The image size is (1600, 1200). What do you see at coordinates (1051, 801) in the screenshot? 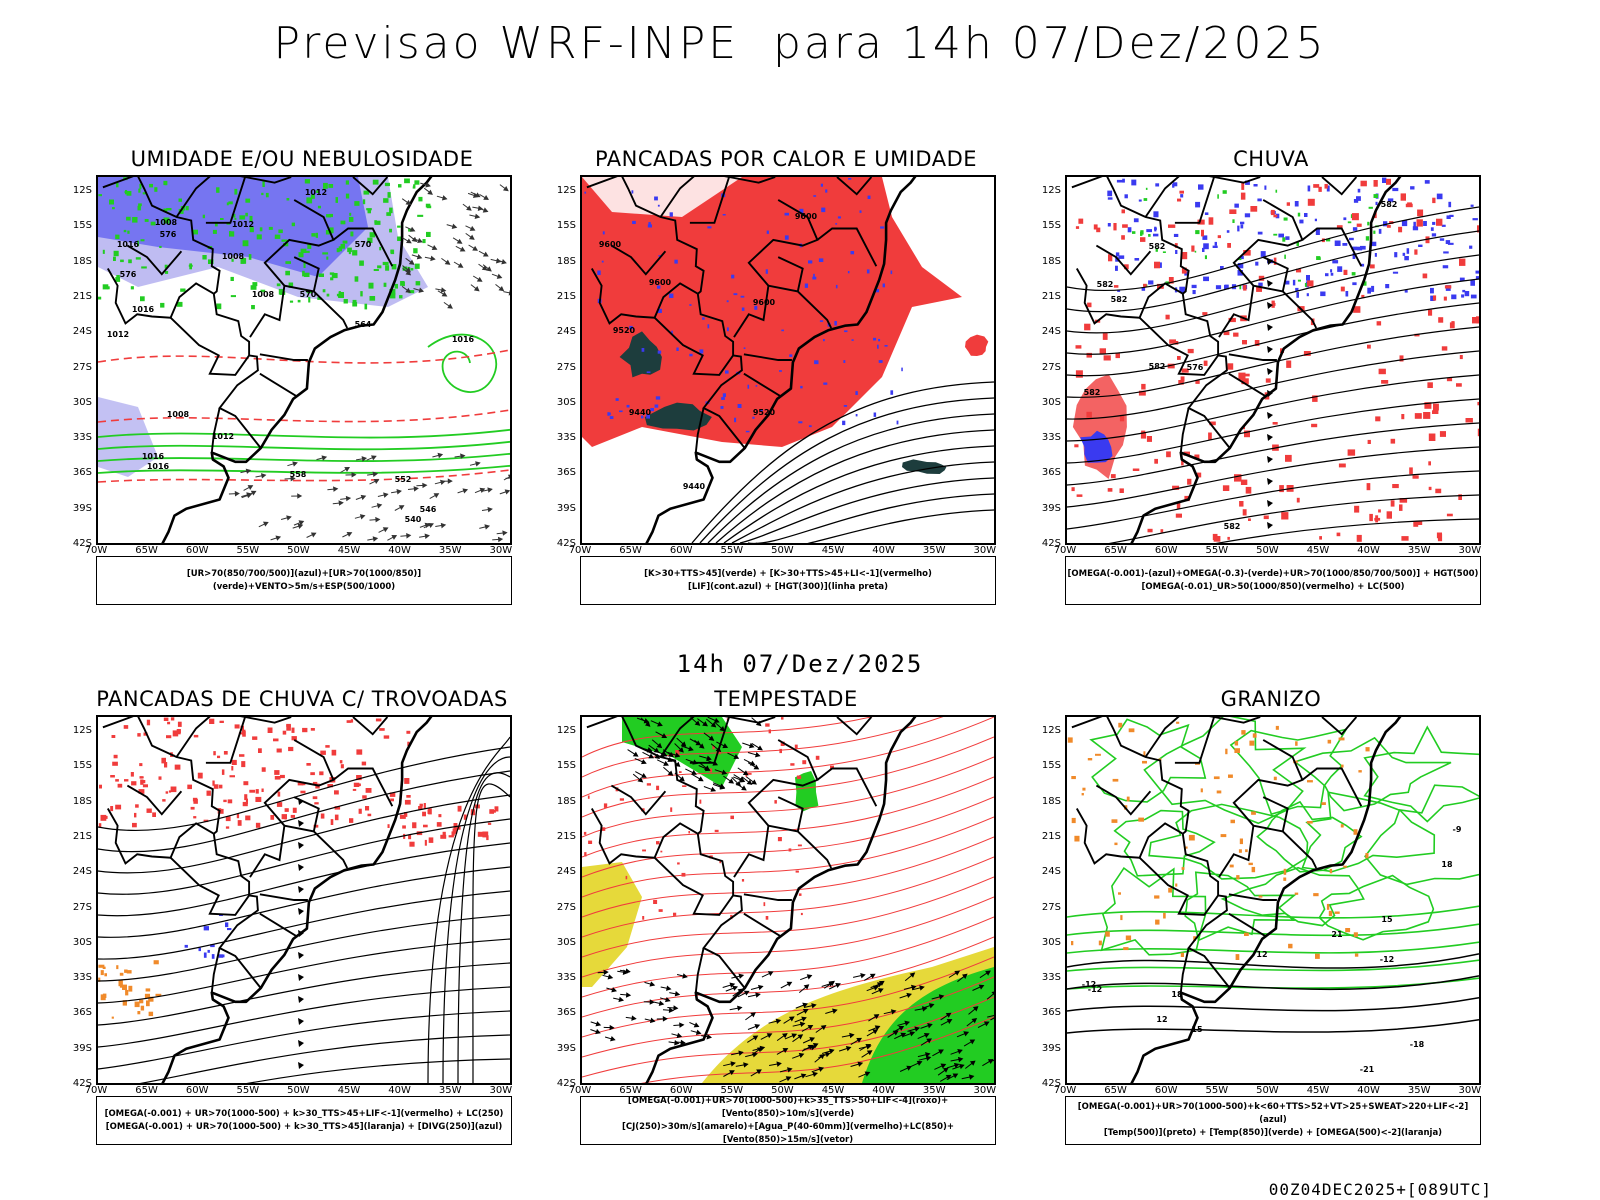
I see `lat-tick-label: 18S` at bounding box center [1051, 801].